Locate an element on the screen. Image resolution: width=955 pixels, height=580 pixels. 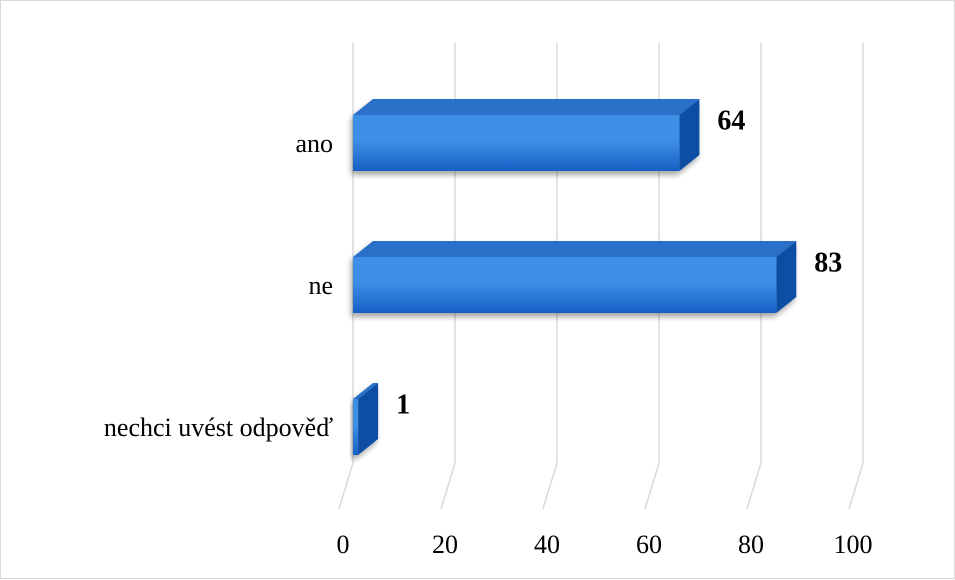
x-tick-label: 20 is located at coordinates (445, 544).